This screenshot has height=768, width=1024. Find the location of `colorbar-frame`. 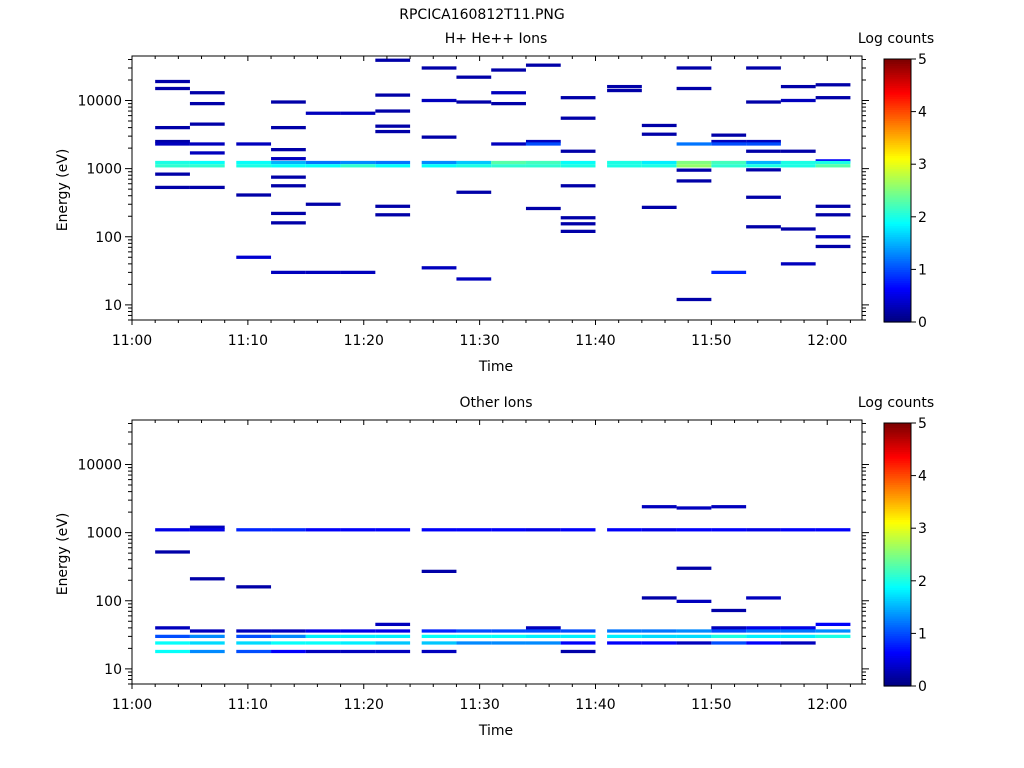

colorbar-frame is located at coordinates (897, 554).